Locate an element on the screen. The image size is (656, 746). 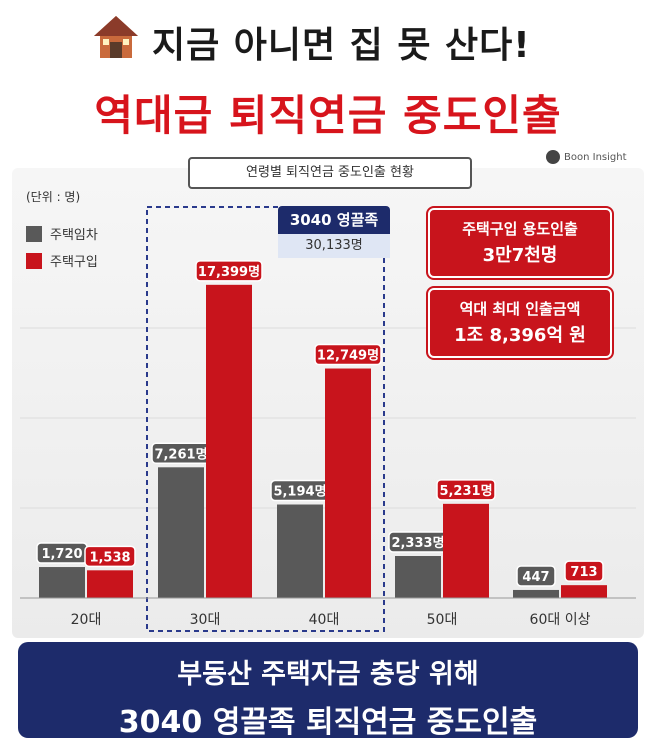
annotation-2-line1: 역대 최대 인출금액 is located at coordinates (520, 309).